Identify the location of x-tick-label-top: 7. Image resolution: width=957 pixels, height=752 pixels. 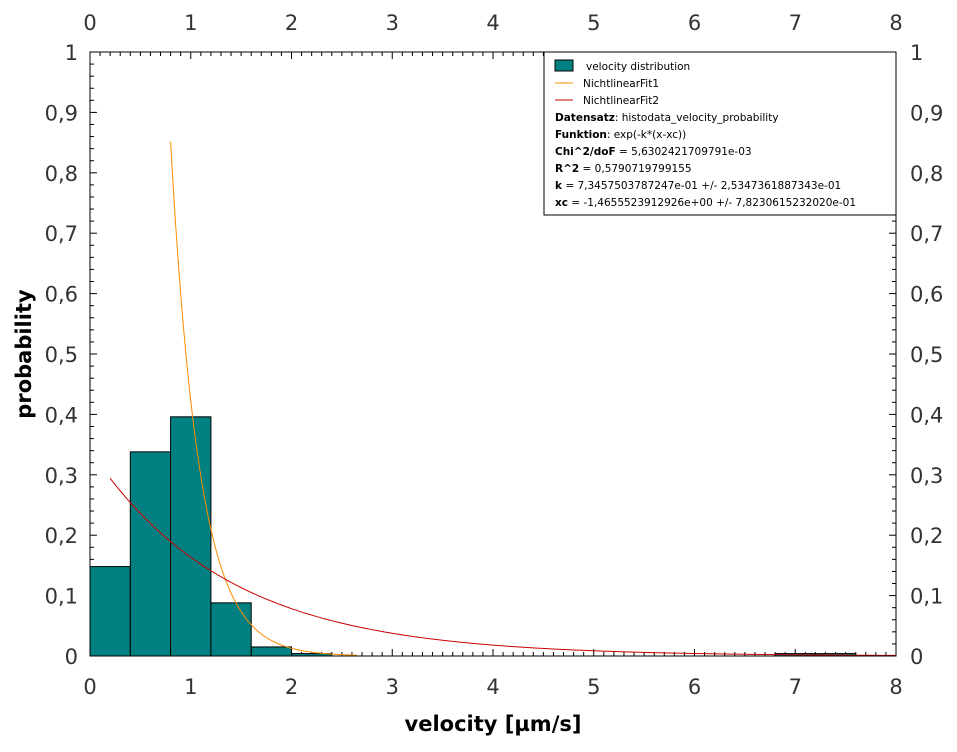
(795, 23).